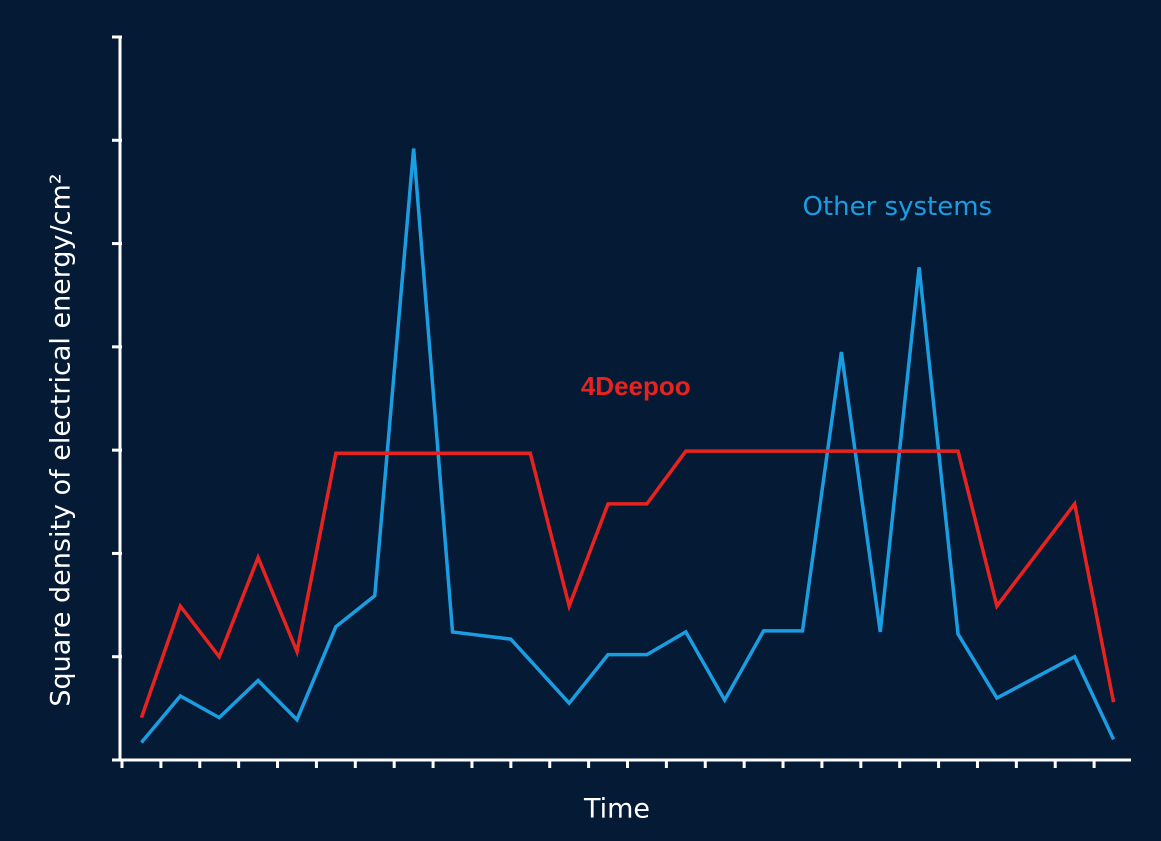 The height and width of the screenshot is (841, 1161). I want to click on annotation: Other systems, so click(897, 207).